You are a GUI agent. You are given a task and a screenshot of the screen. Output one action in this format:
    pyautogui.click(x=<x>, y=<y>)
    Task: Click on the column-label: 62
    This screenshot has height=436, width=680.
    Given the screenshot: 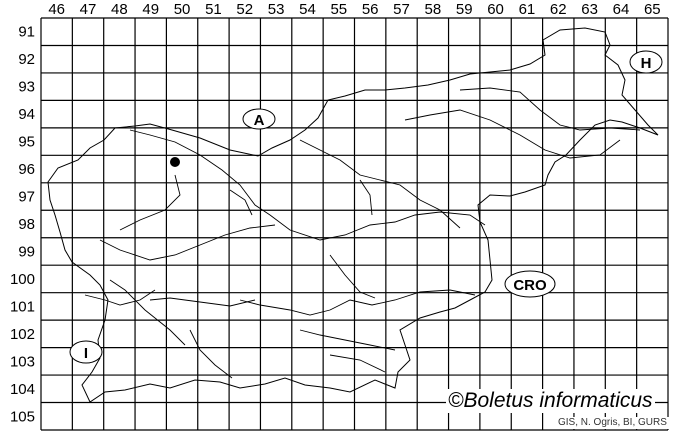 What is the action you would take?
    pyautogui.click(x=558, y=9)
    